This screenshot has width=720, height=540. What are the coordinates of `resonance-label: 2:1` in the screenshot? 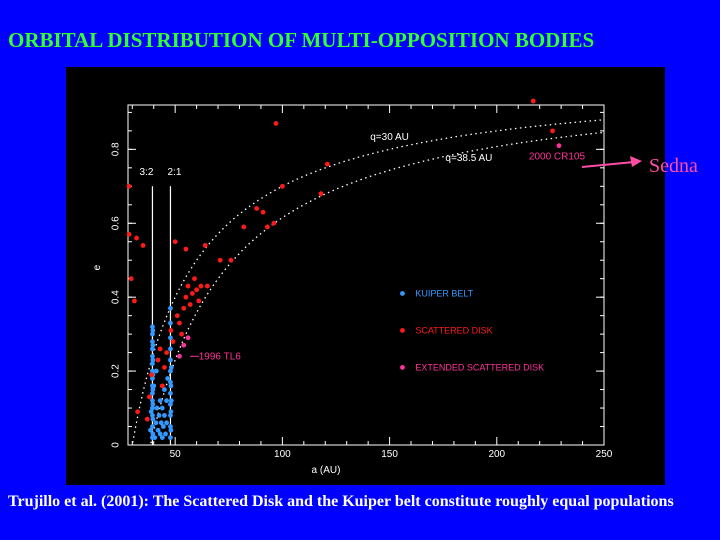 It's located at (175, 172).